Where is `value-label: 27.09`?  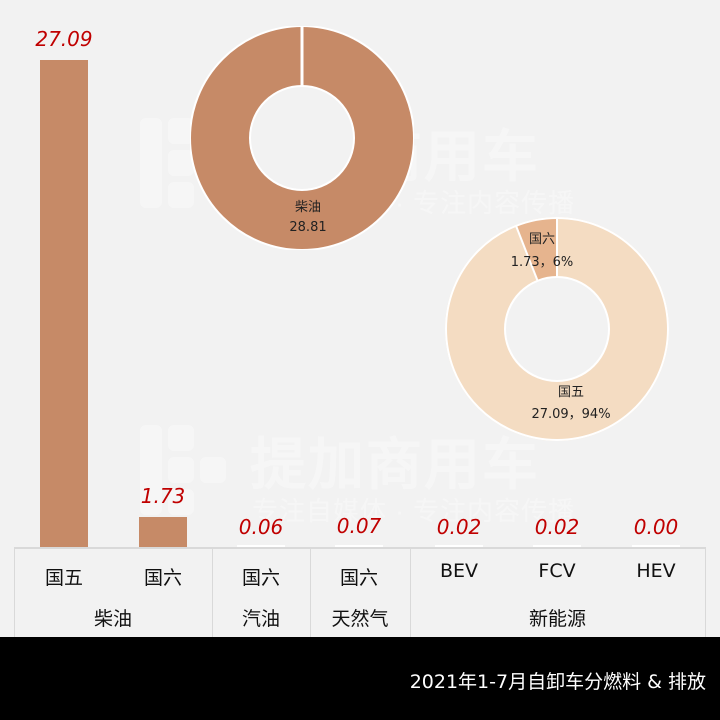
value-label: 27.09 is located at coordinates (64, 39).